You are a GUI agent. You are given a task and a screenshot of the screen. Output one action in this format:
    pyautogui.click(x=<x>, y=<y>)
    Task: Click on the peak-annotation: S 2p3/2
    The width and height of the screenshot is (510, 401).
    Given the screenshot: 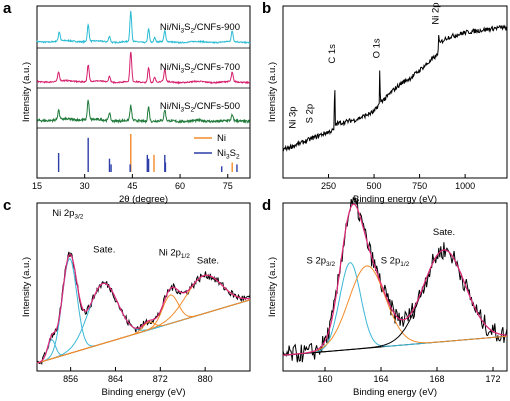 What is the action you would take?
    pyautogui.click(x=321, y=262)
    